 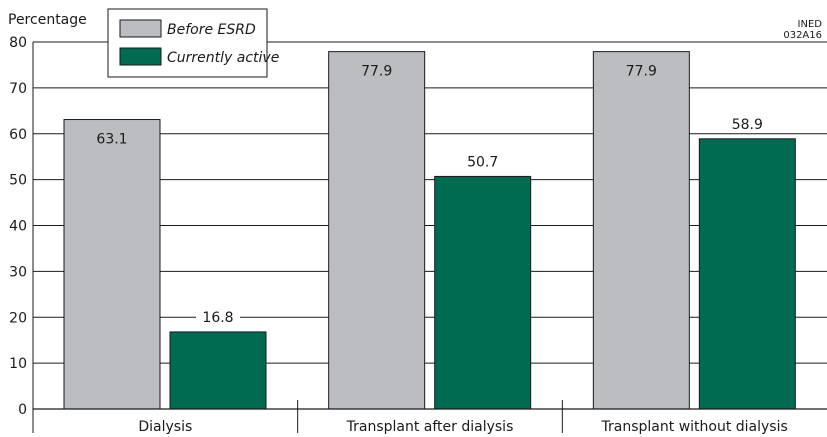 What do you see at coordinates (22, 410) in the screenshot?
I see `y-tick-label: 0` at bounding box center [22, 410].